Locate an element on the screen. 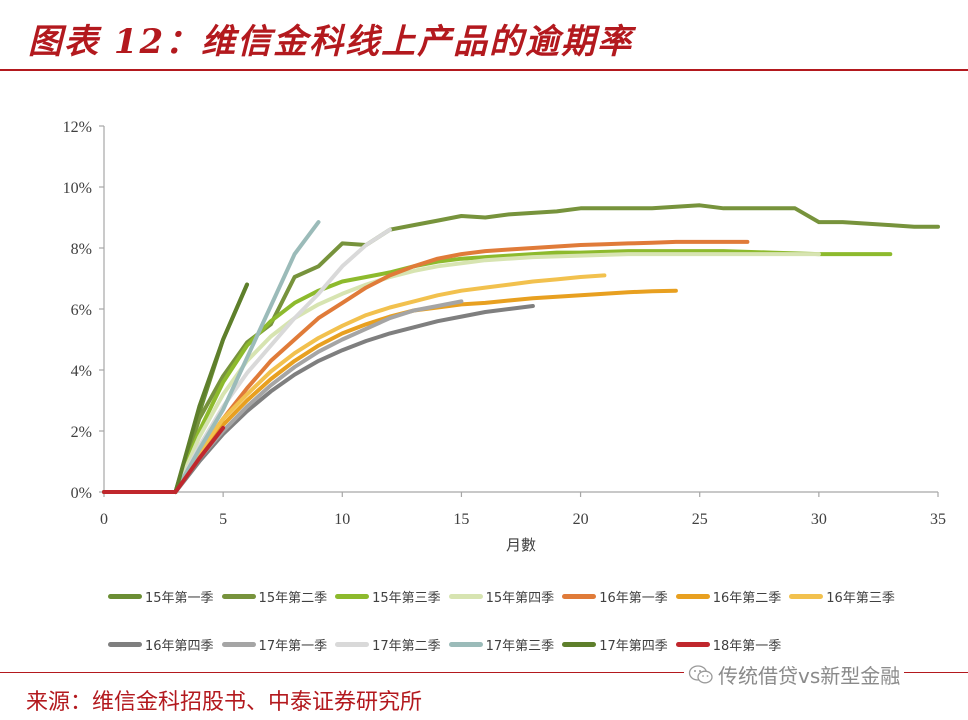 The height and width of the screenshot is (720, 968). legend-item: 18年第一季 is located at coordinates (728, 644).